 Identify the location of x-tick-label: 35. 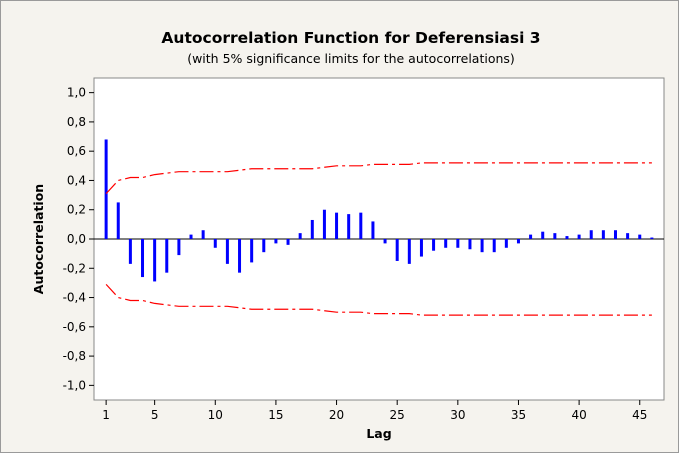
(518, 415).